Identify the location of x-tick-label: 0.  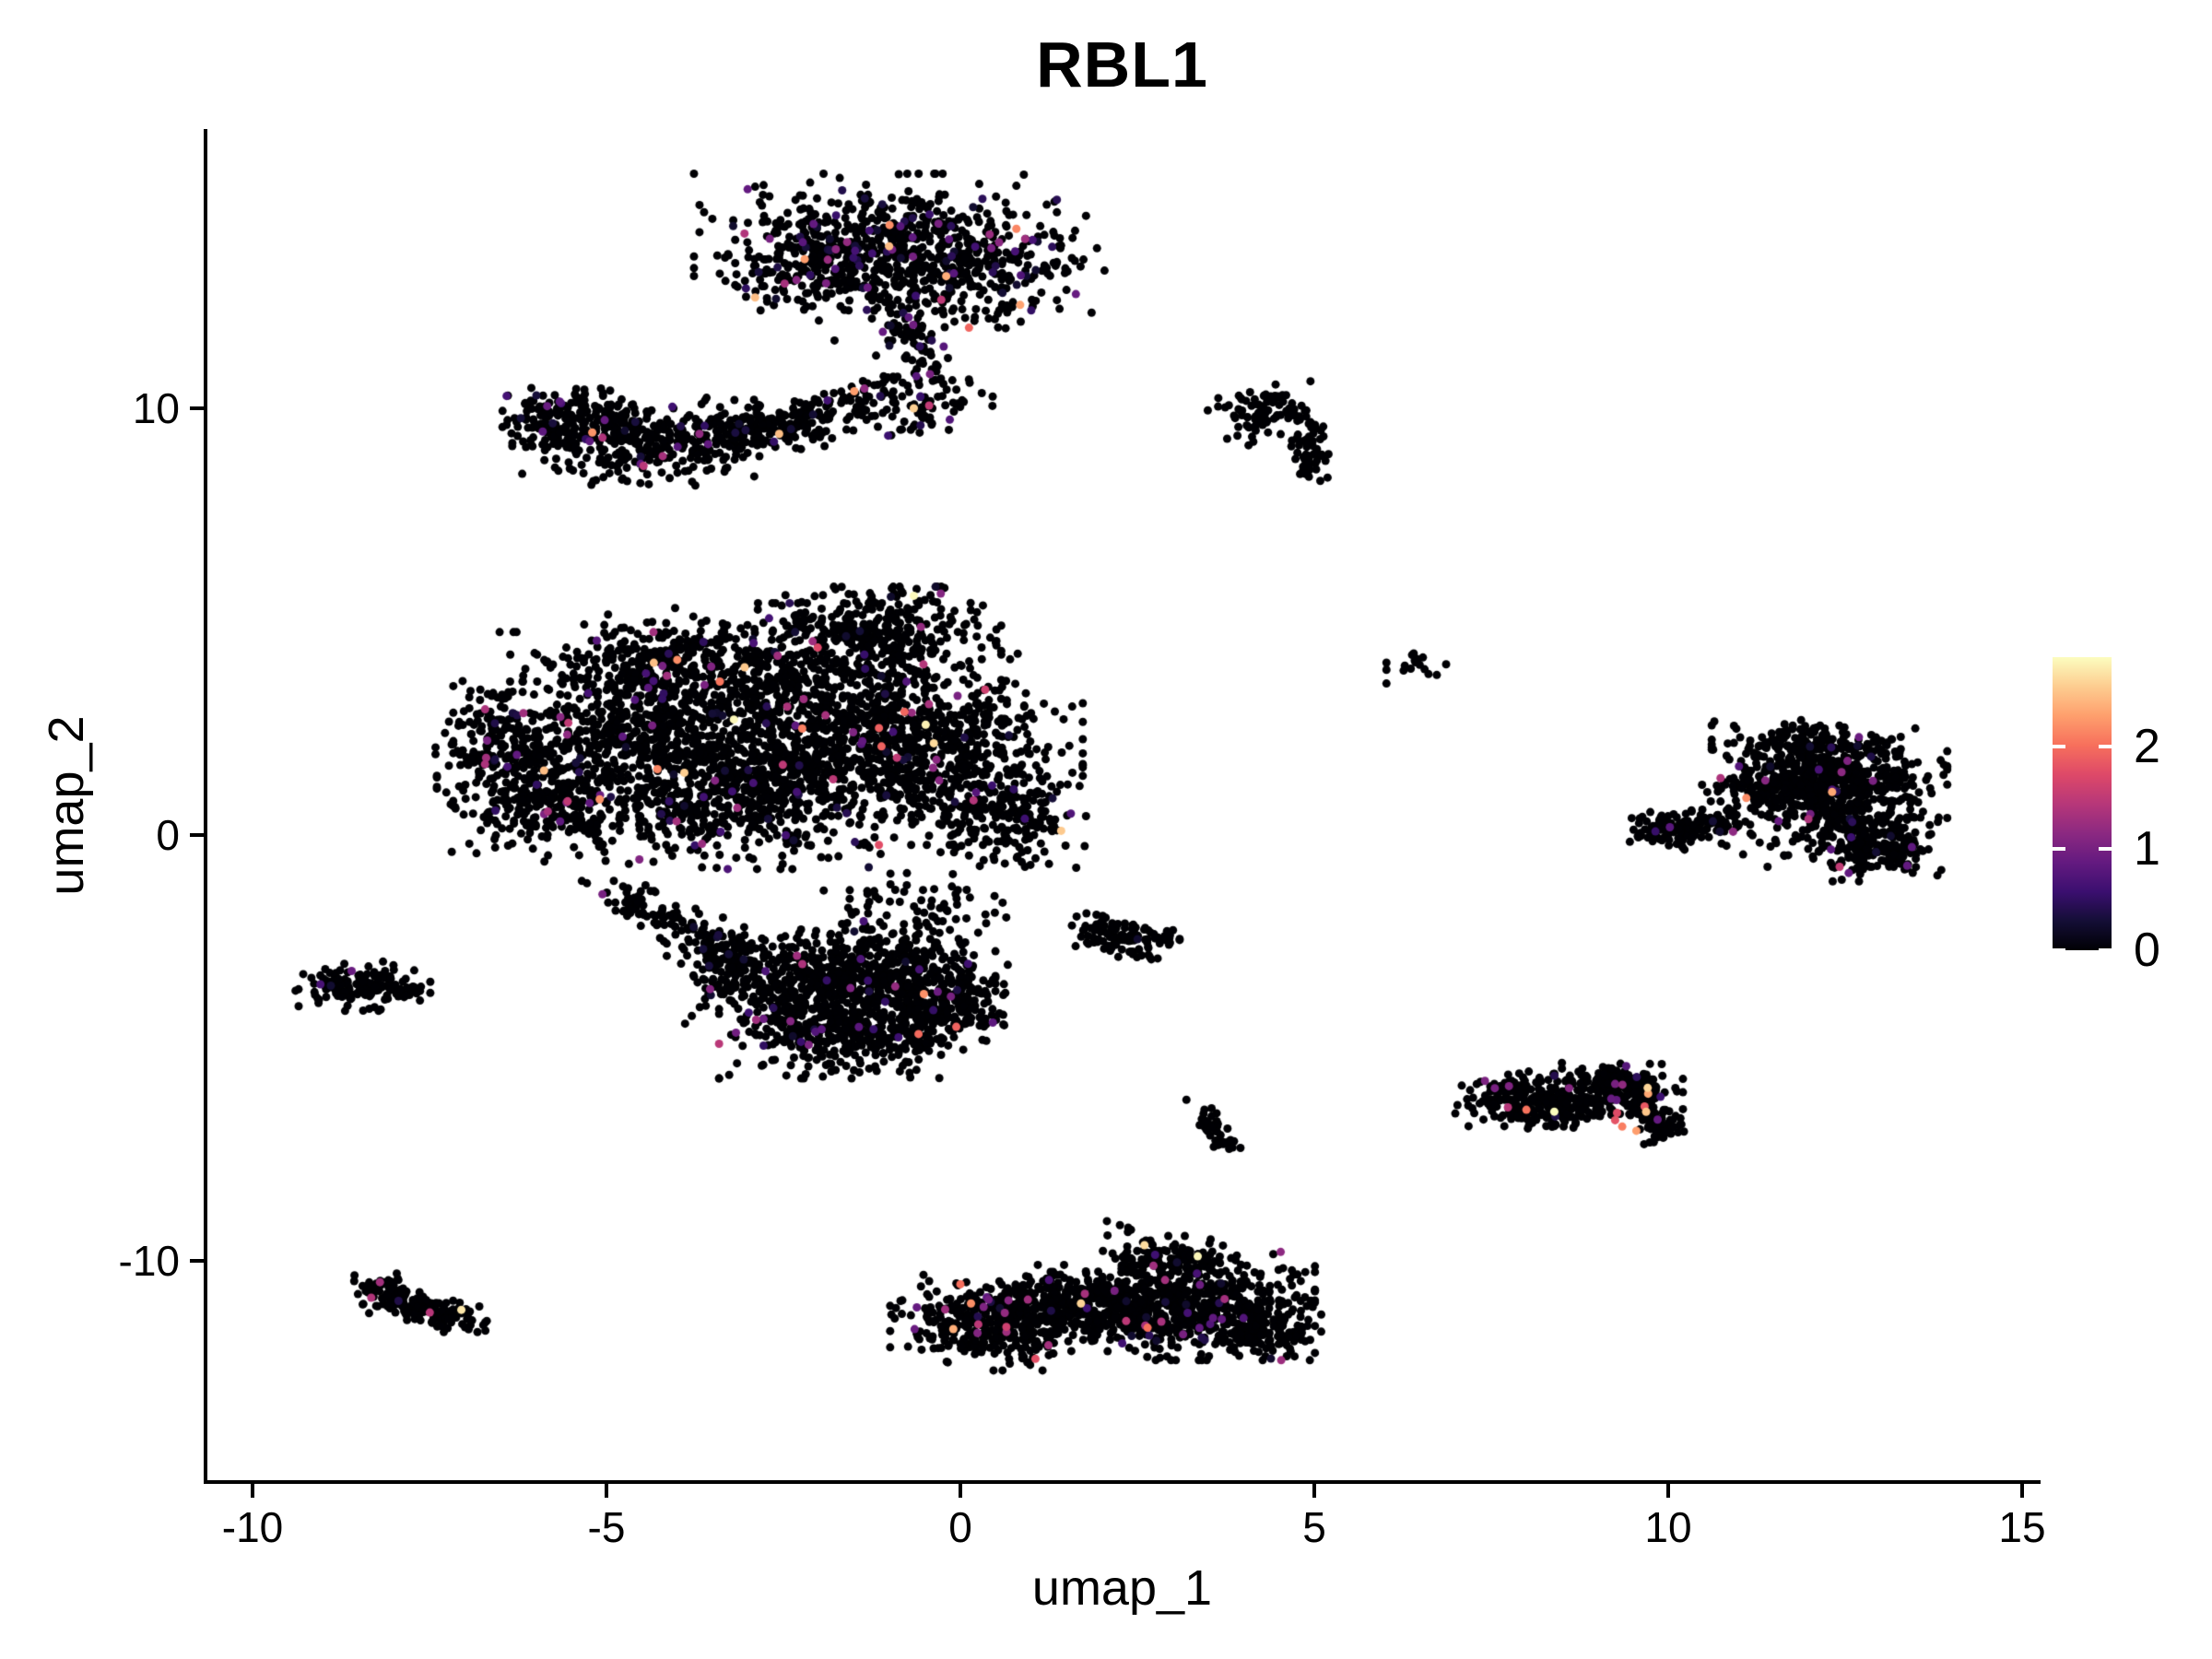
(960, 1527).